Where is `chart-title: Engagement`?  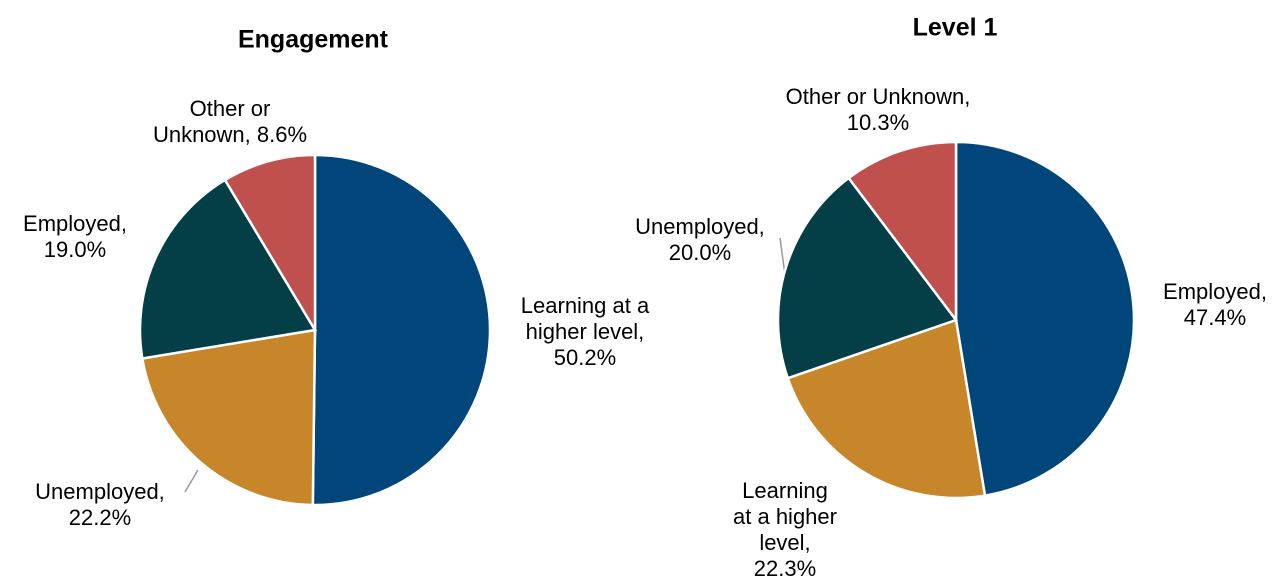
chart-title: Engagement is located at coordinates (313, 39).